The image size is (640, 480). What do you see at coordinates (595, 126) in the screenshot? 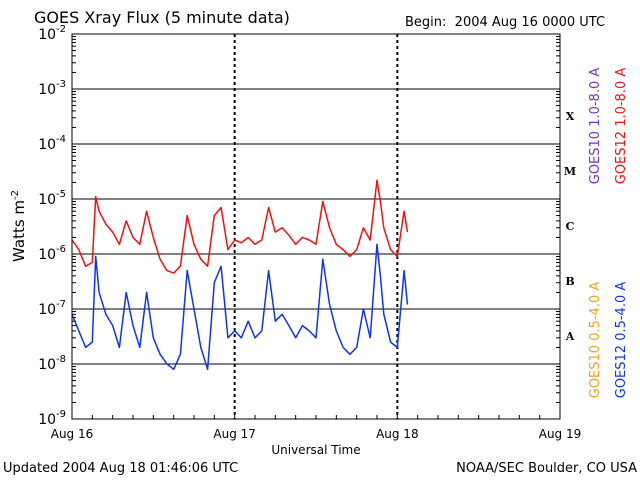
I see `legend-goes10-1-0-8-0-a: GOES10 1.0-8.0 A` at bounding box center [595, 126].